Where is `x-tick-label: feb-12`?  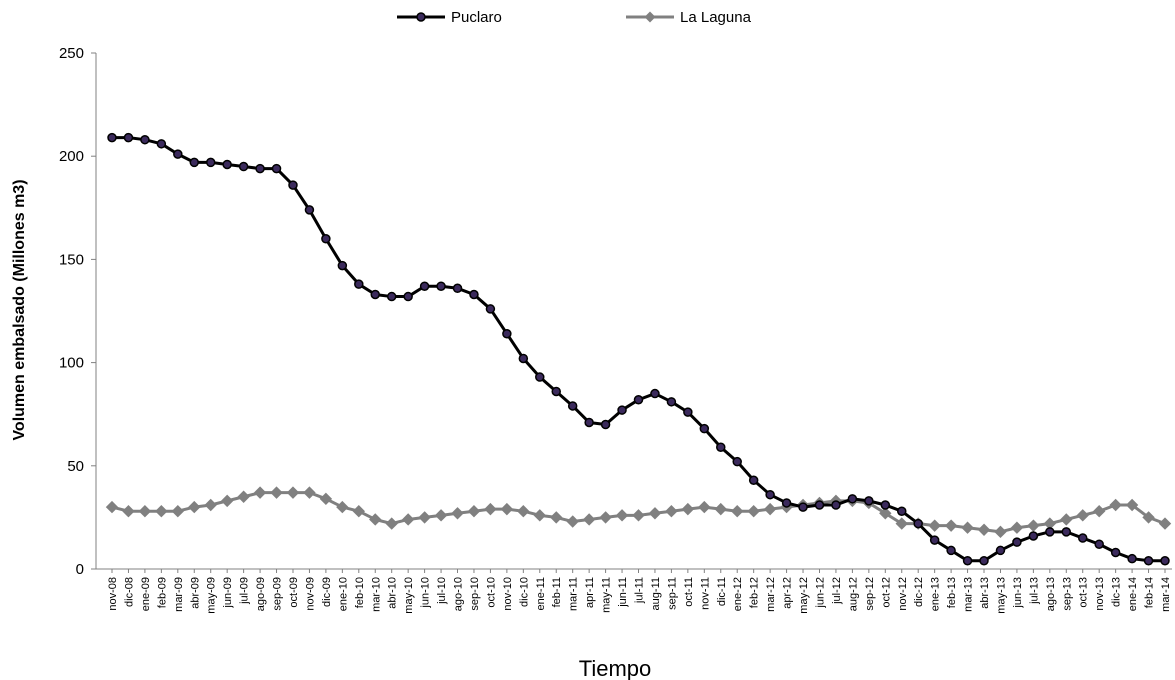
x-tick-label: feb-12 is located at coordinates (755, 592).